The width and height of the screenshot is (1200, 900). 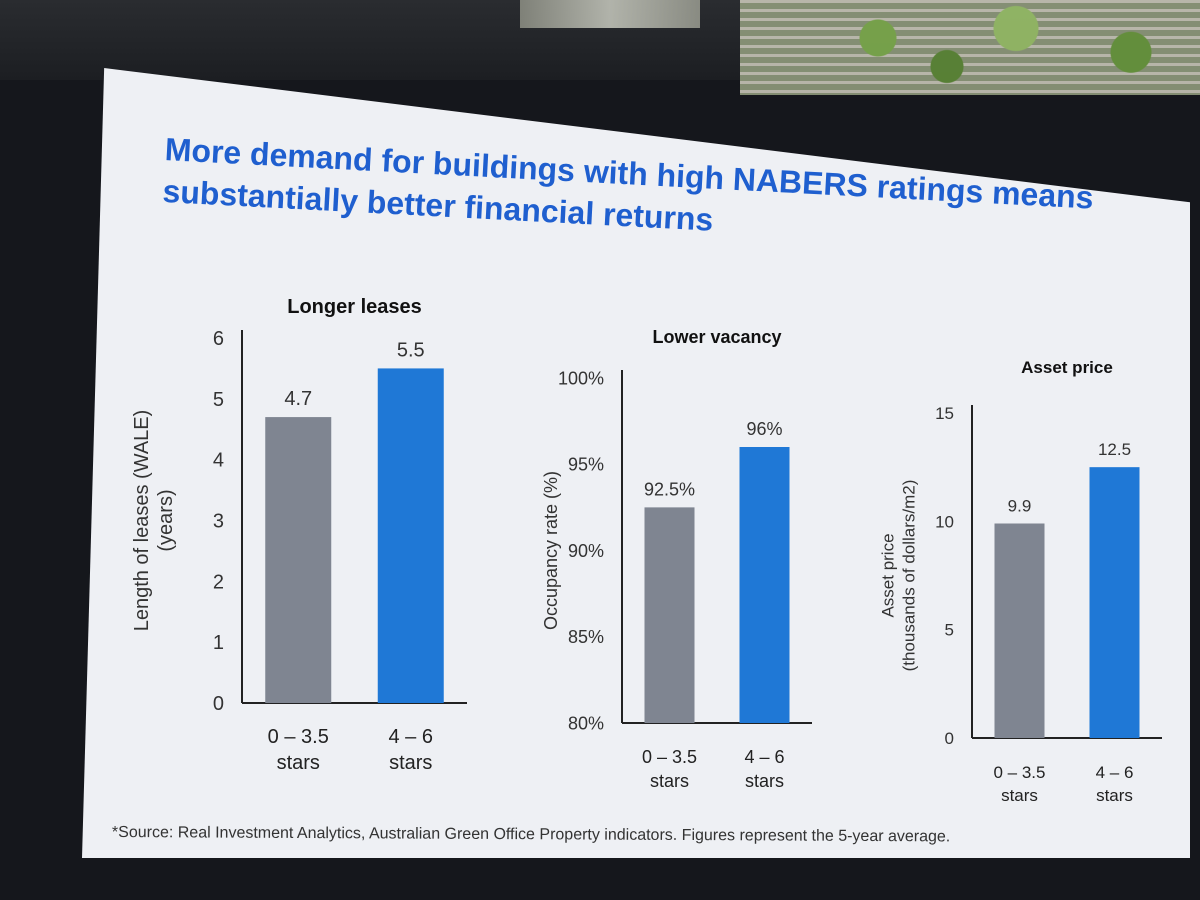 What do you see at coordinates (1067, 367) in the screenshot?
I see `chart-title: Asset price` at bounding box center [1067, 367].